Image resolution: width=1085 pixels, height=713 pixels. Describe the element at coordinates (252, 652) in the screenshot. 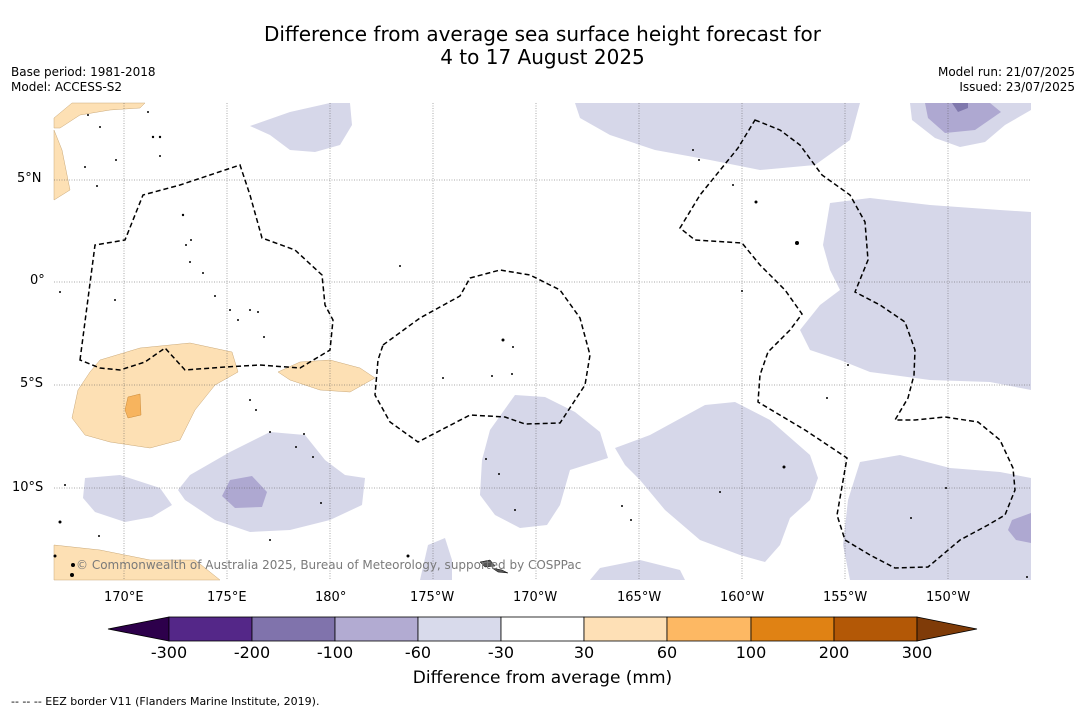

I see `colorbar-tick-label: -200` at that location.